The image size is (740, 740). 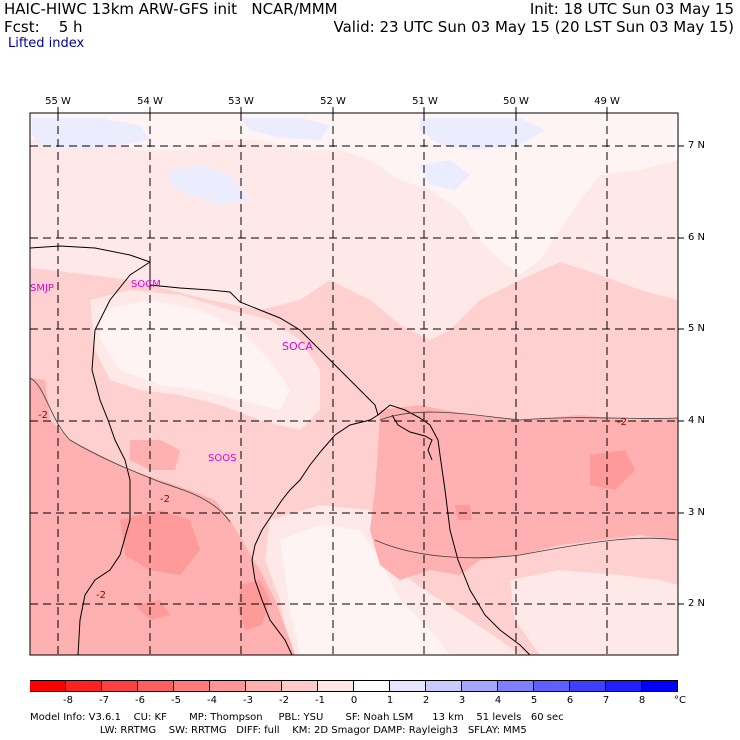 I want to click on lat-label-6n: 6 N, so click(x=697, y=237).